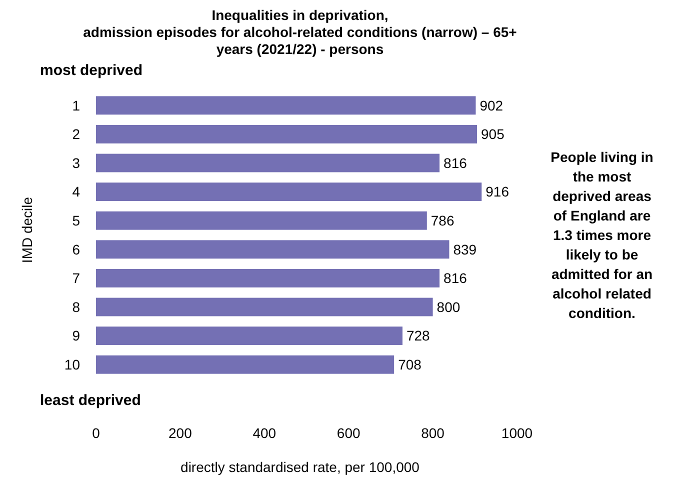 The height and width of the screenshot is (483, 692). I want to click on data-label: 786, so click(442, 220).